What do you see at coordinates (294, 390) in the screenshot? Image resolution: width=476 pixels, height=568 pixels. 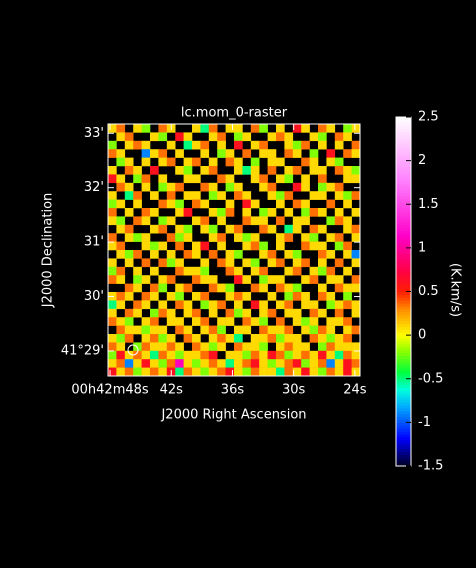 I see `x-tick-label: 30s` at bounding box center [294, 390].